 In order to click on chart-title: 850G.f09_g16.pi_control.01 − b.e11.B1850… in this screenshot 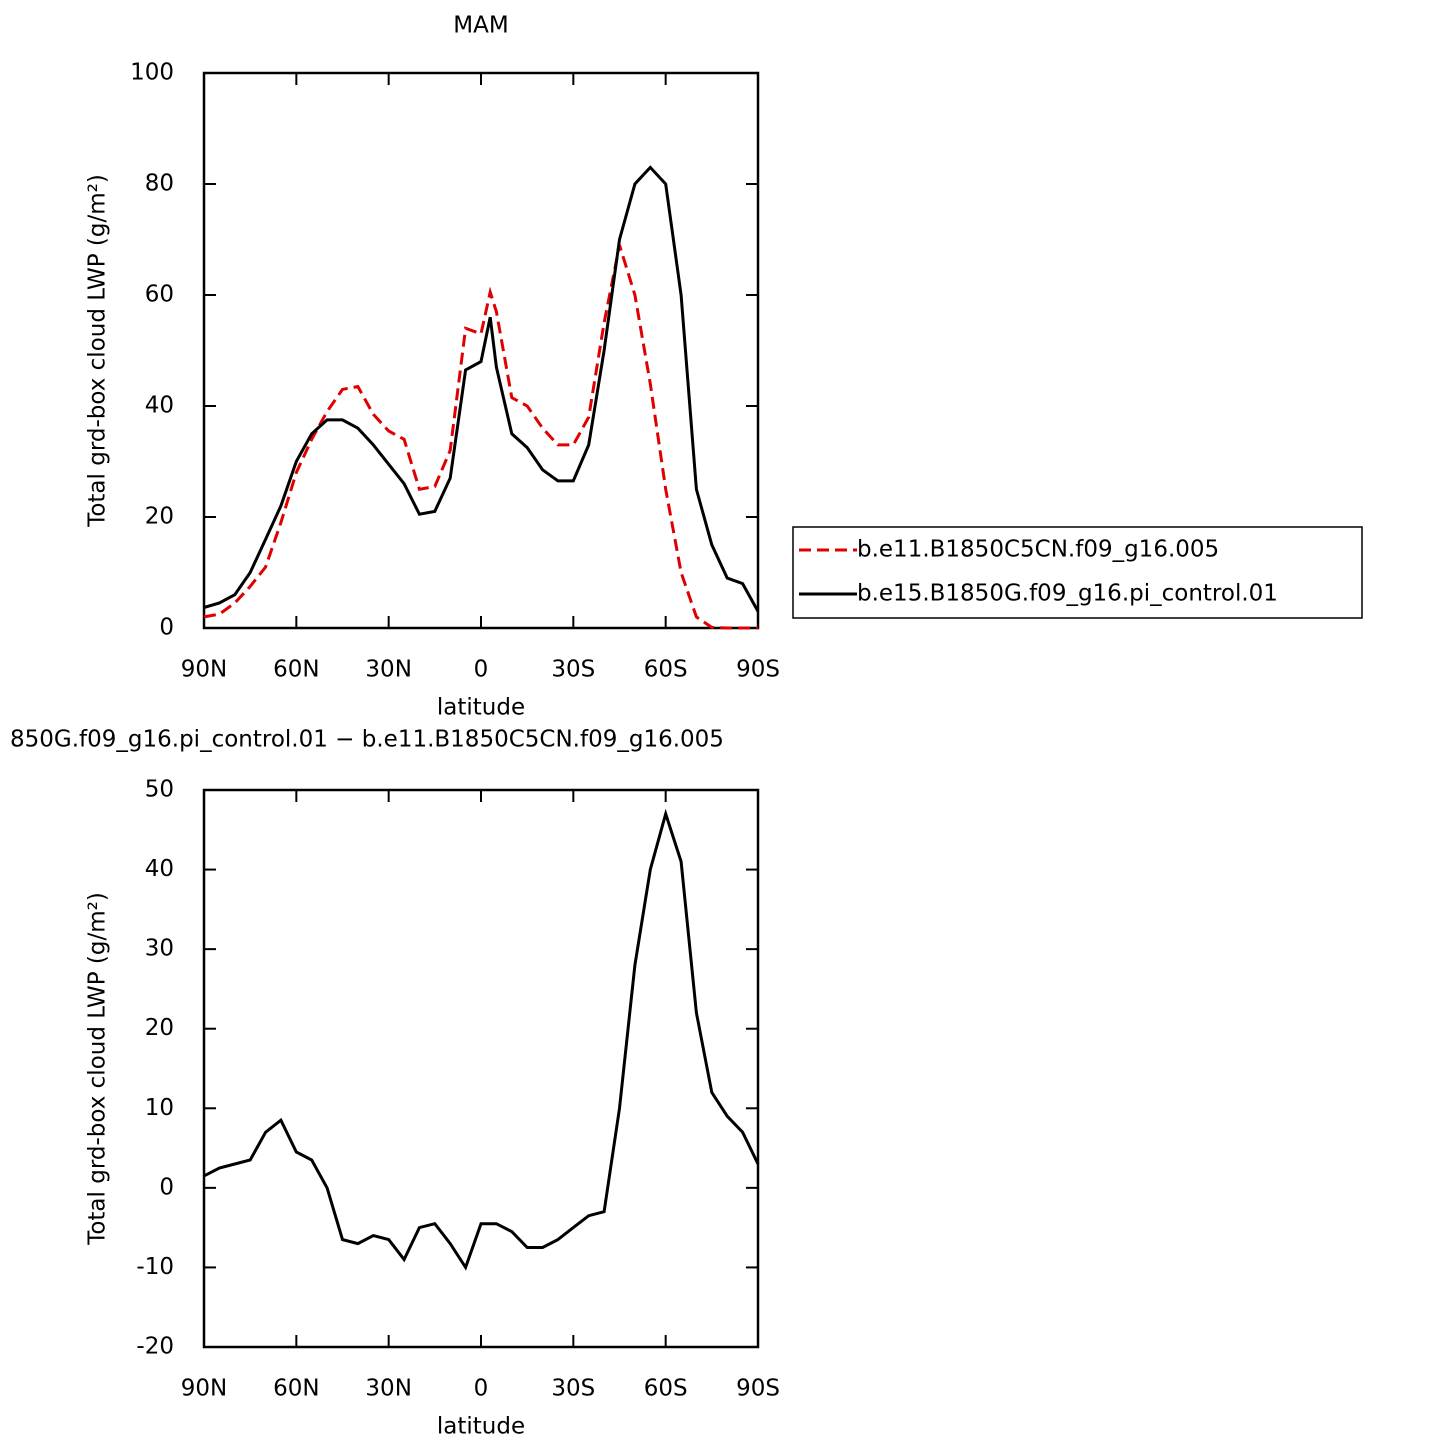, I will do `click(367, 740)`.